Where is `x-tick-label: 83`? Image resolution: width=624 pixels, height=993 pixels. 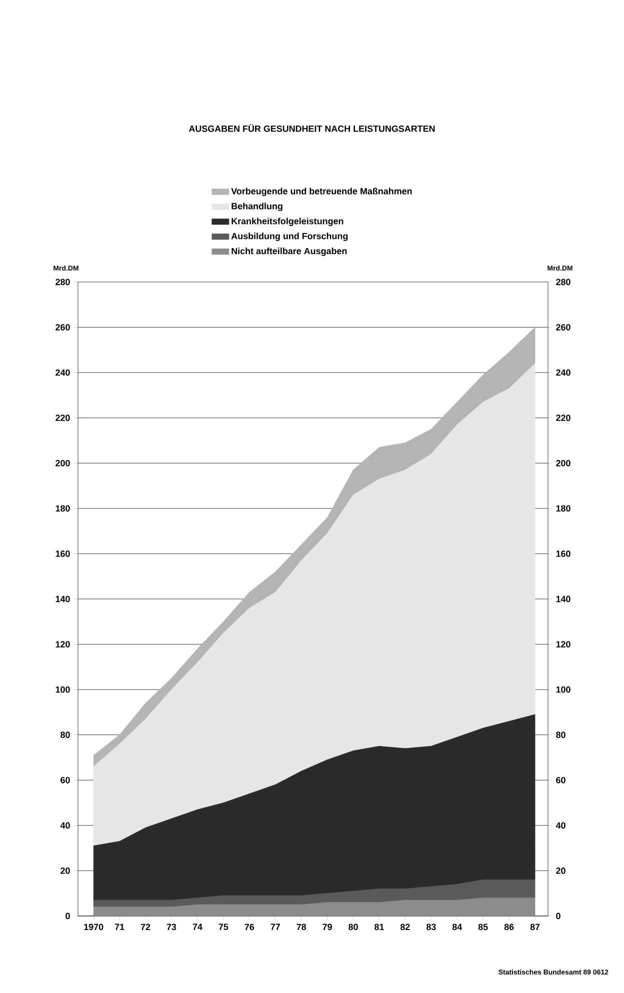
x-tick-label: 83 is located at coordinates (431, 927).